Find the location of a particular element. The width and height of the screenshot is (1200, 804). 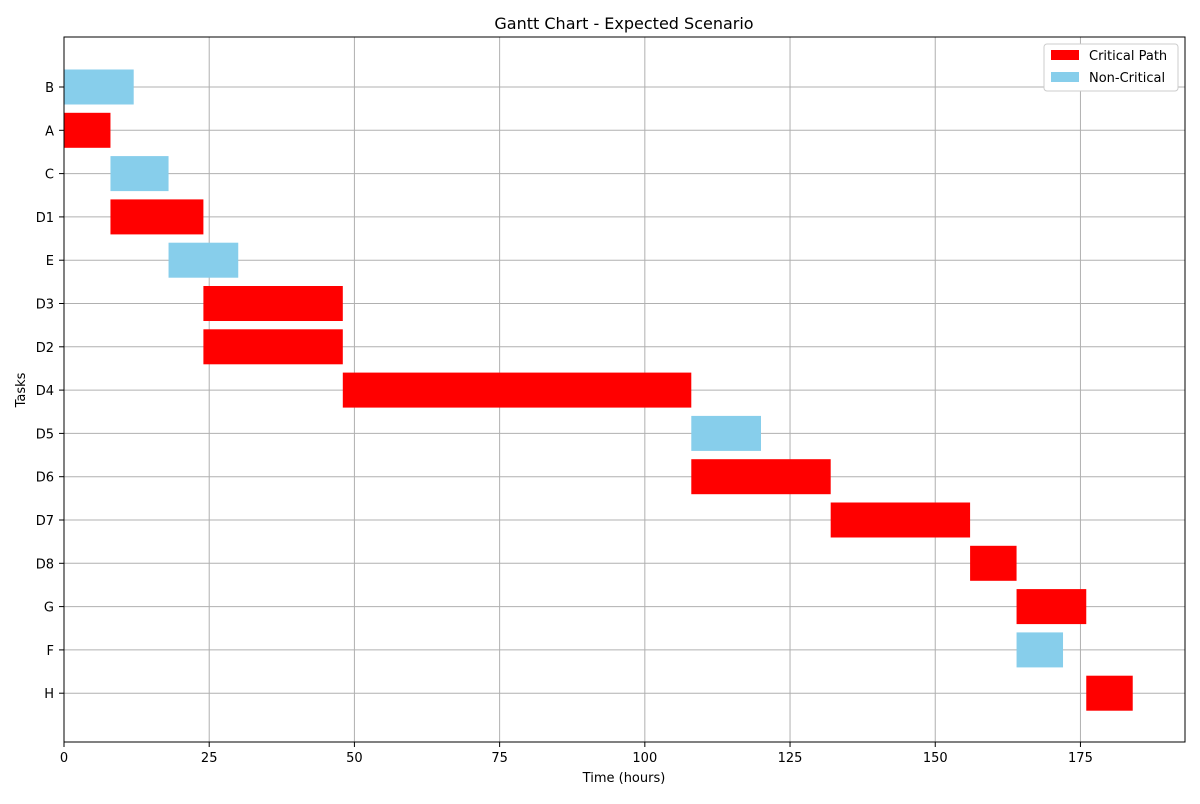

y-tick-label: A is located at coordinates (49, 131).